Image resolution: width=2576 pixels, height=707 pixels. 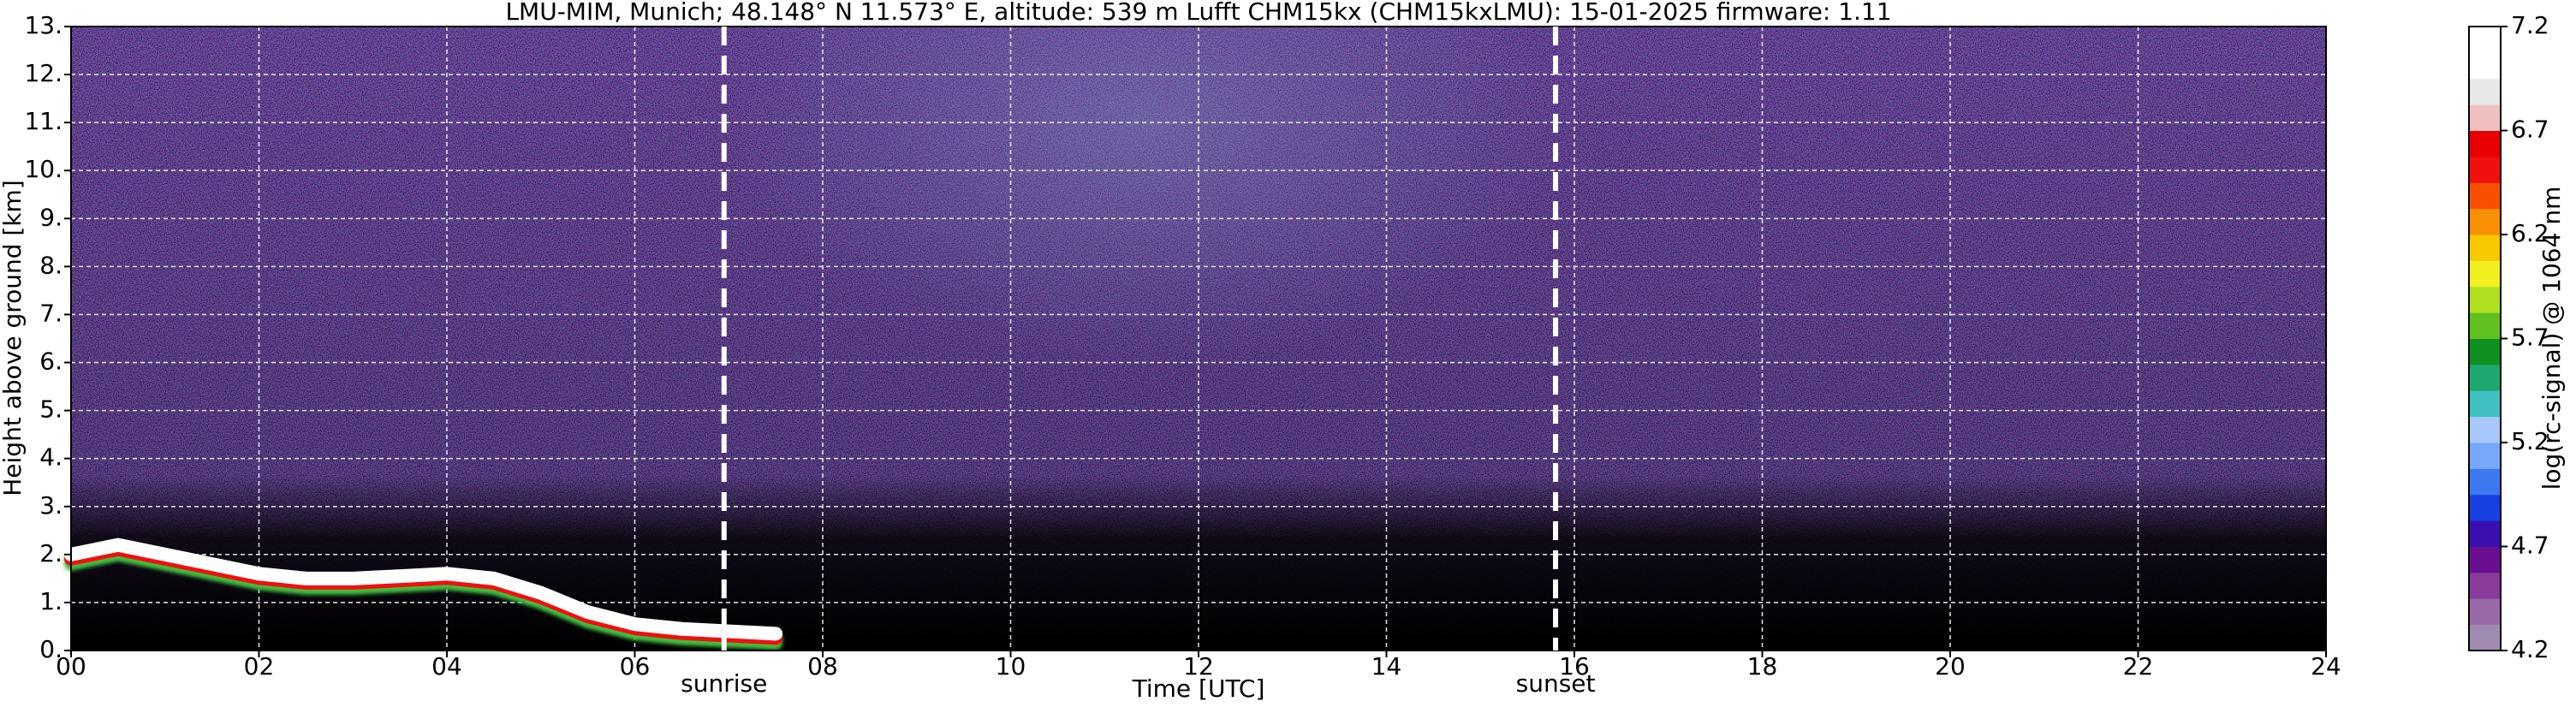 What do you see at coordinates (2551, 338) in the screenshot?
I see `colorbar-label: log(rc-signal) @ 1064 nm` at bounding box center [2551, 338].